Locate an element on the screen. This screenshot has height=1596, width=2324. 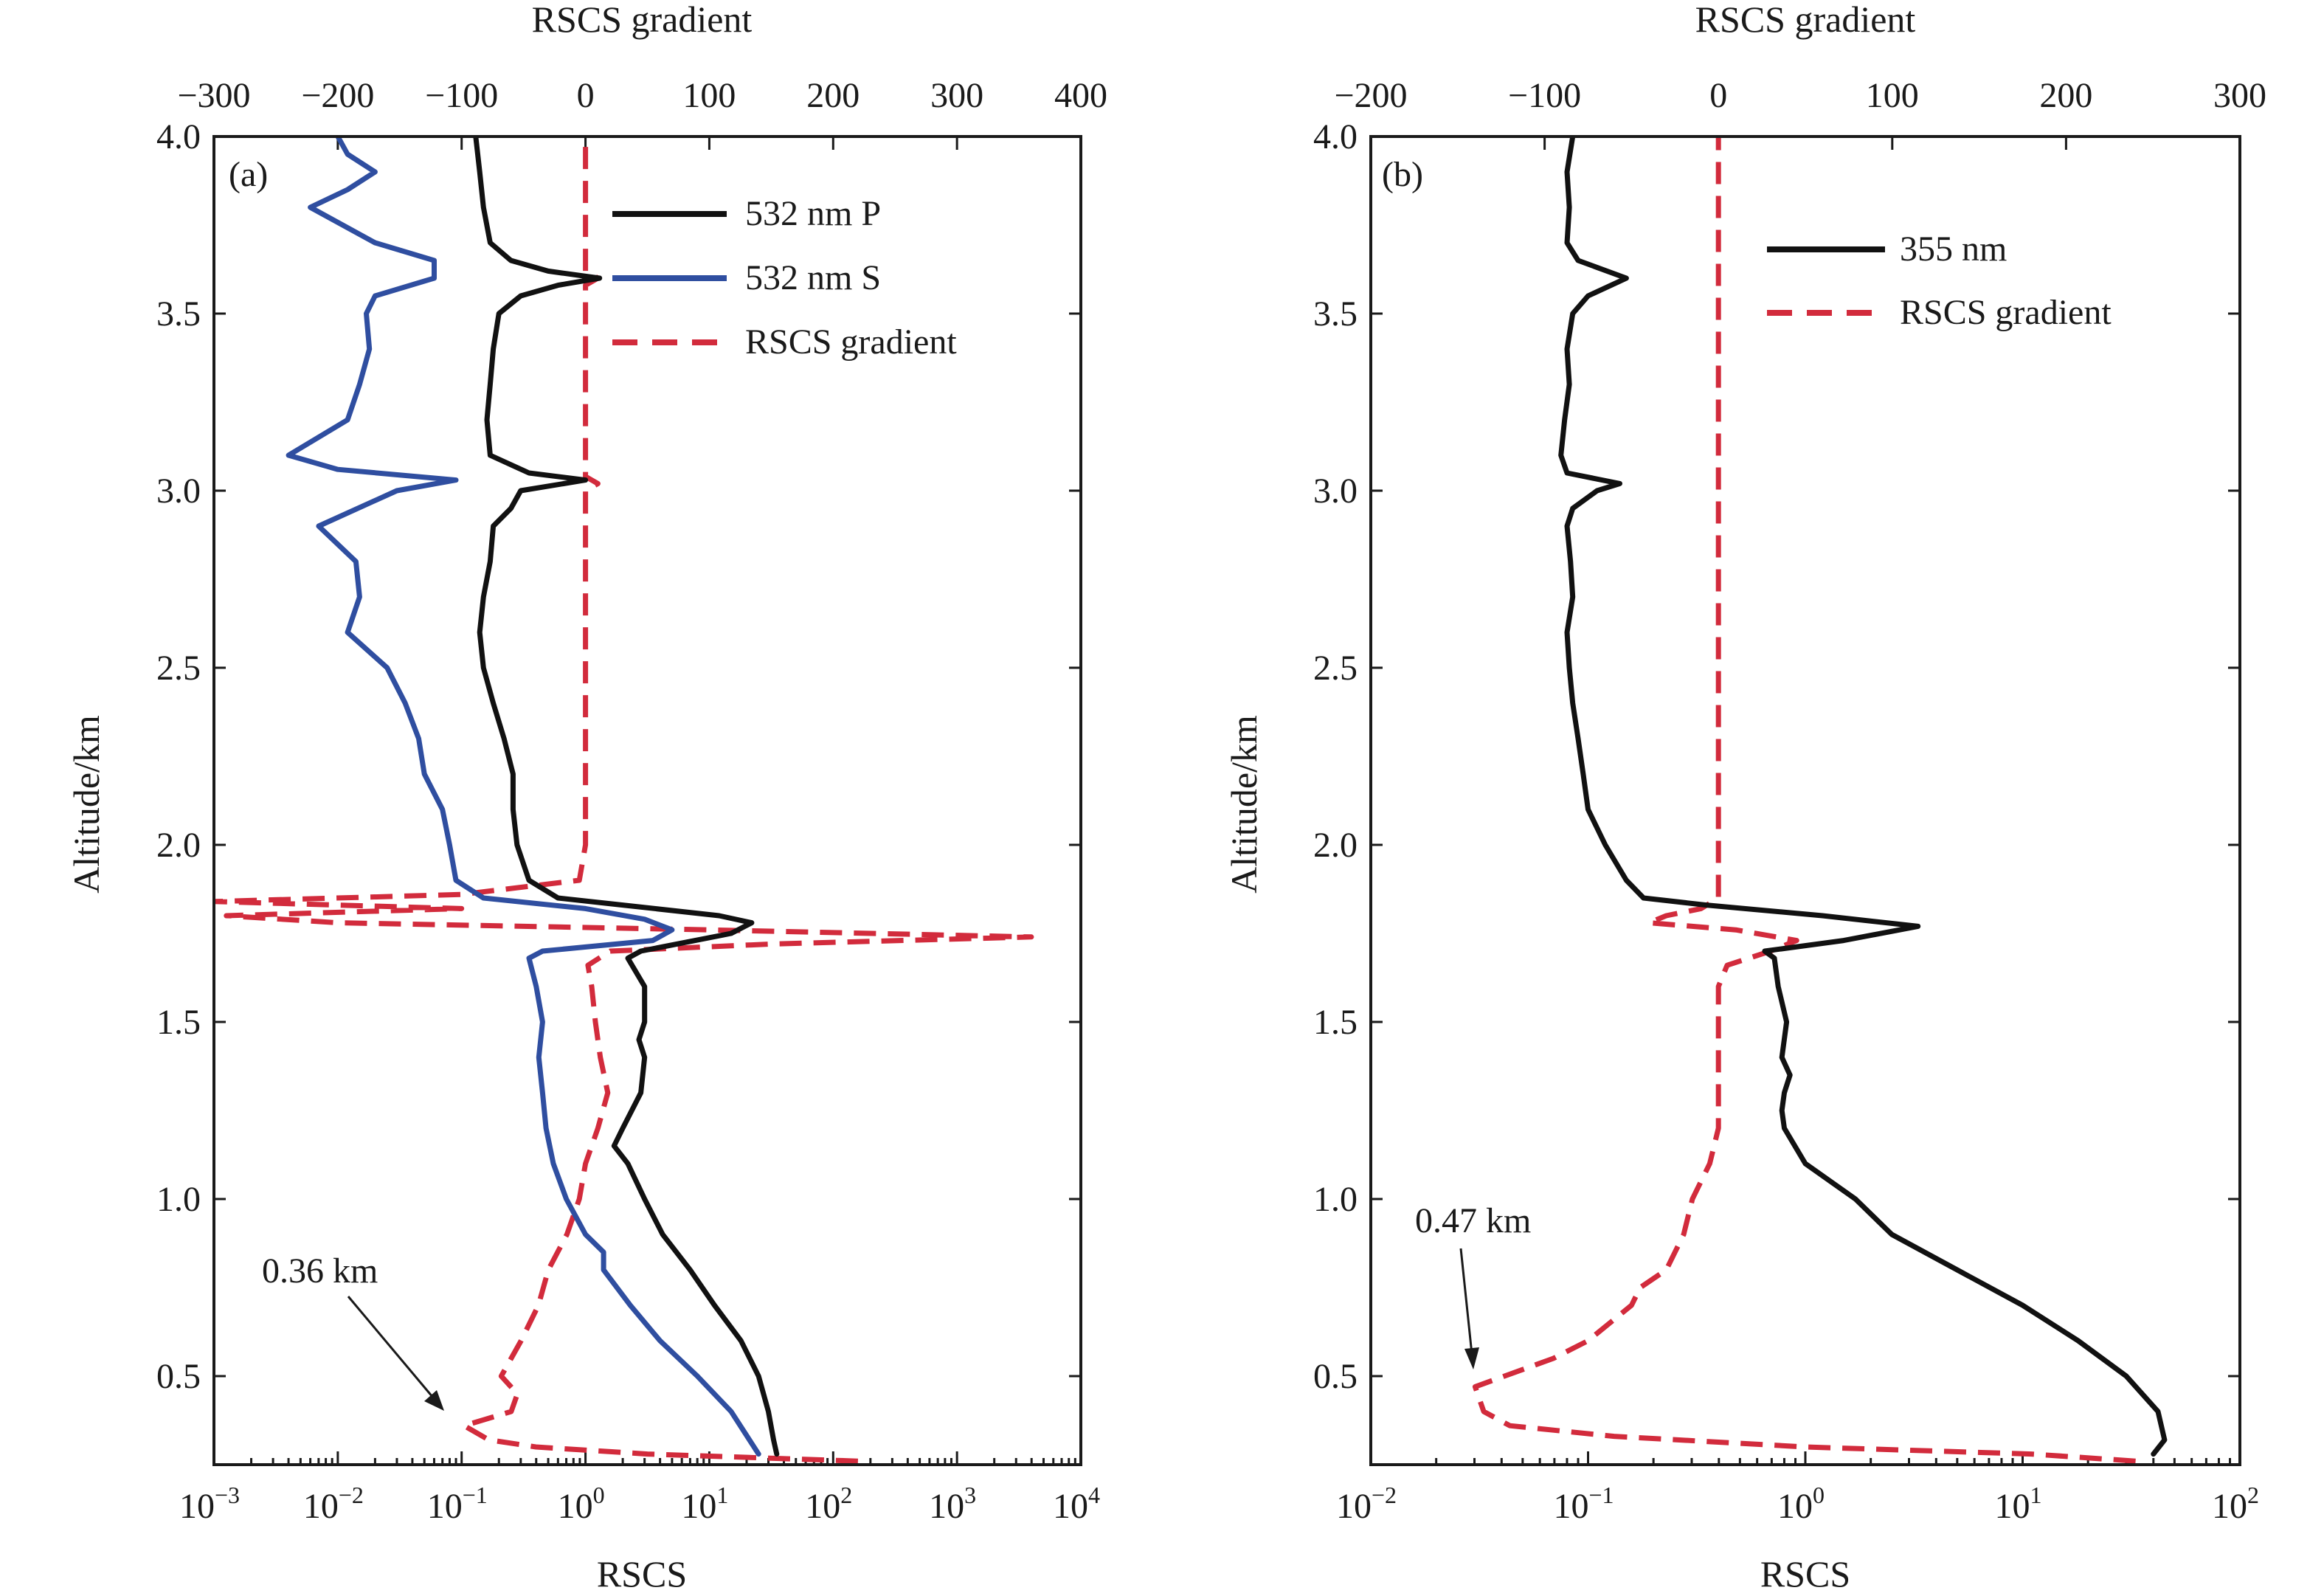
y-axis-title-a: Altitude/km is located at coordinates (86, 804).